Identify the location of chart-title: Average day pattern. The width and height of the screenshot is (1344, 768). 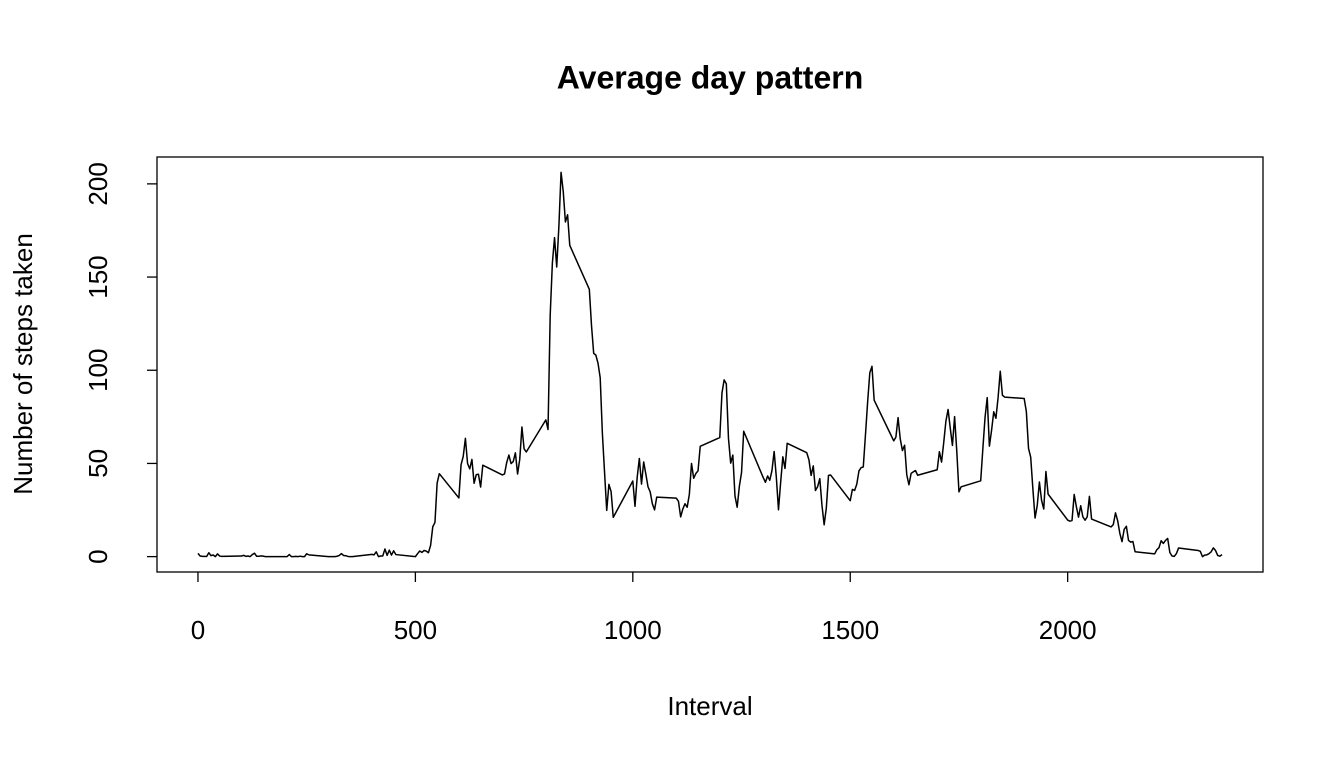
(710, 77).